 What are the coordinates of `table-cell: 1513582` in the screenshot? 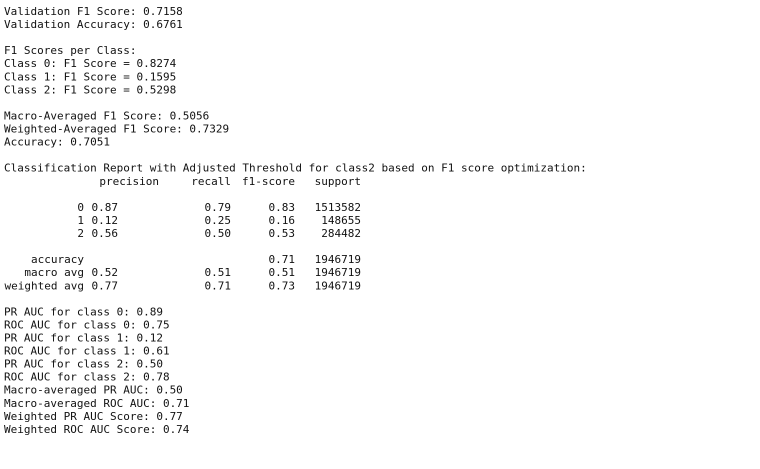 It's located at (338, 207).